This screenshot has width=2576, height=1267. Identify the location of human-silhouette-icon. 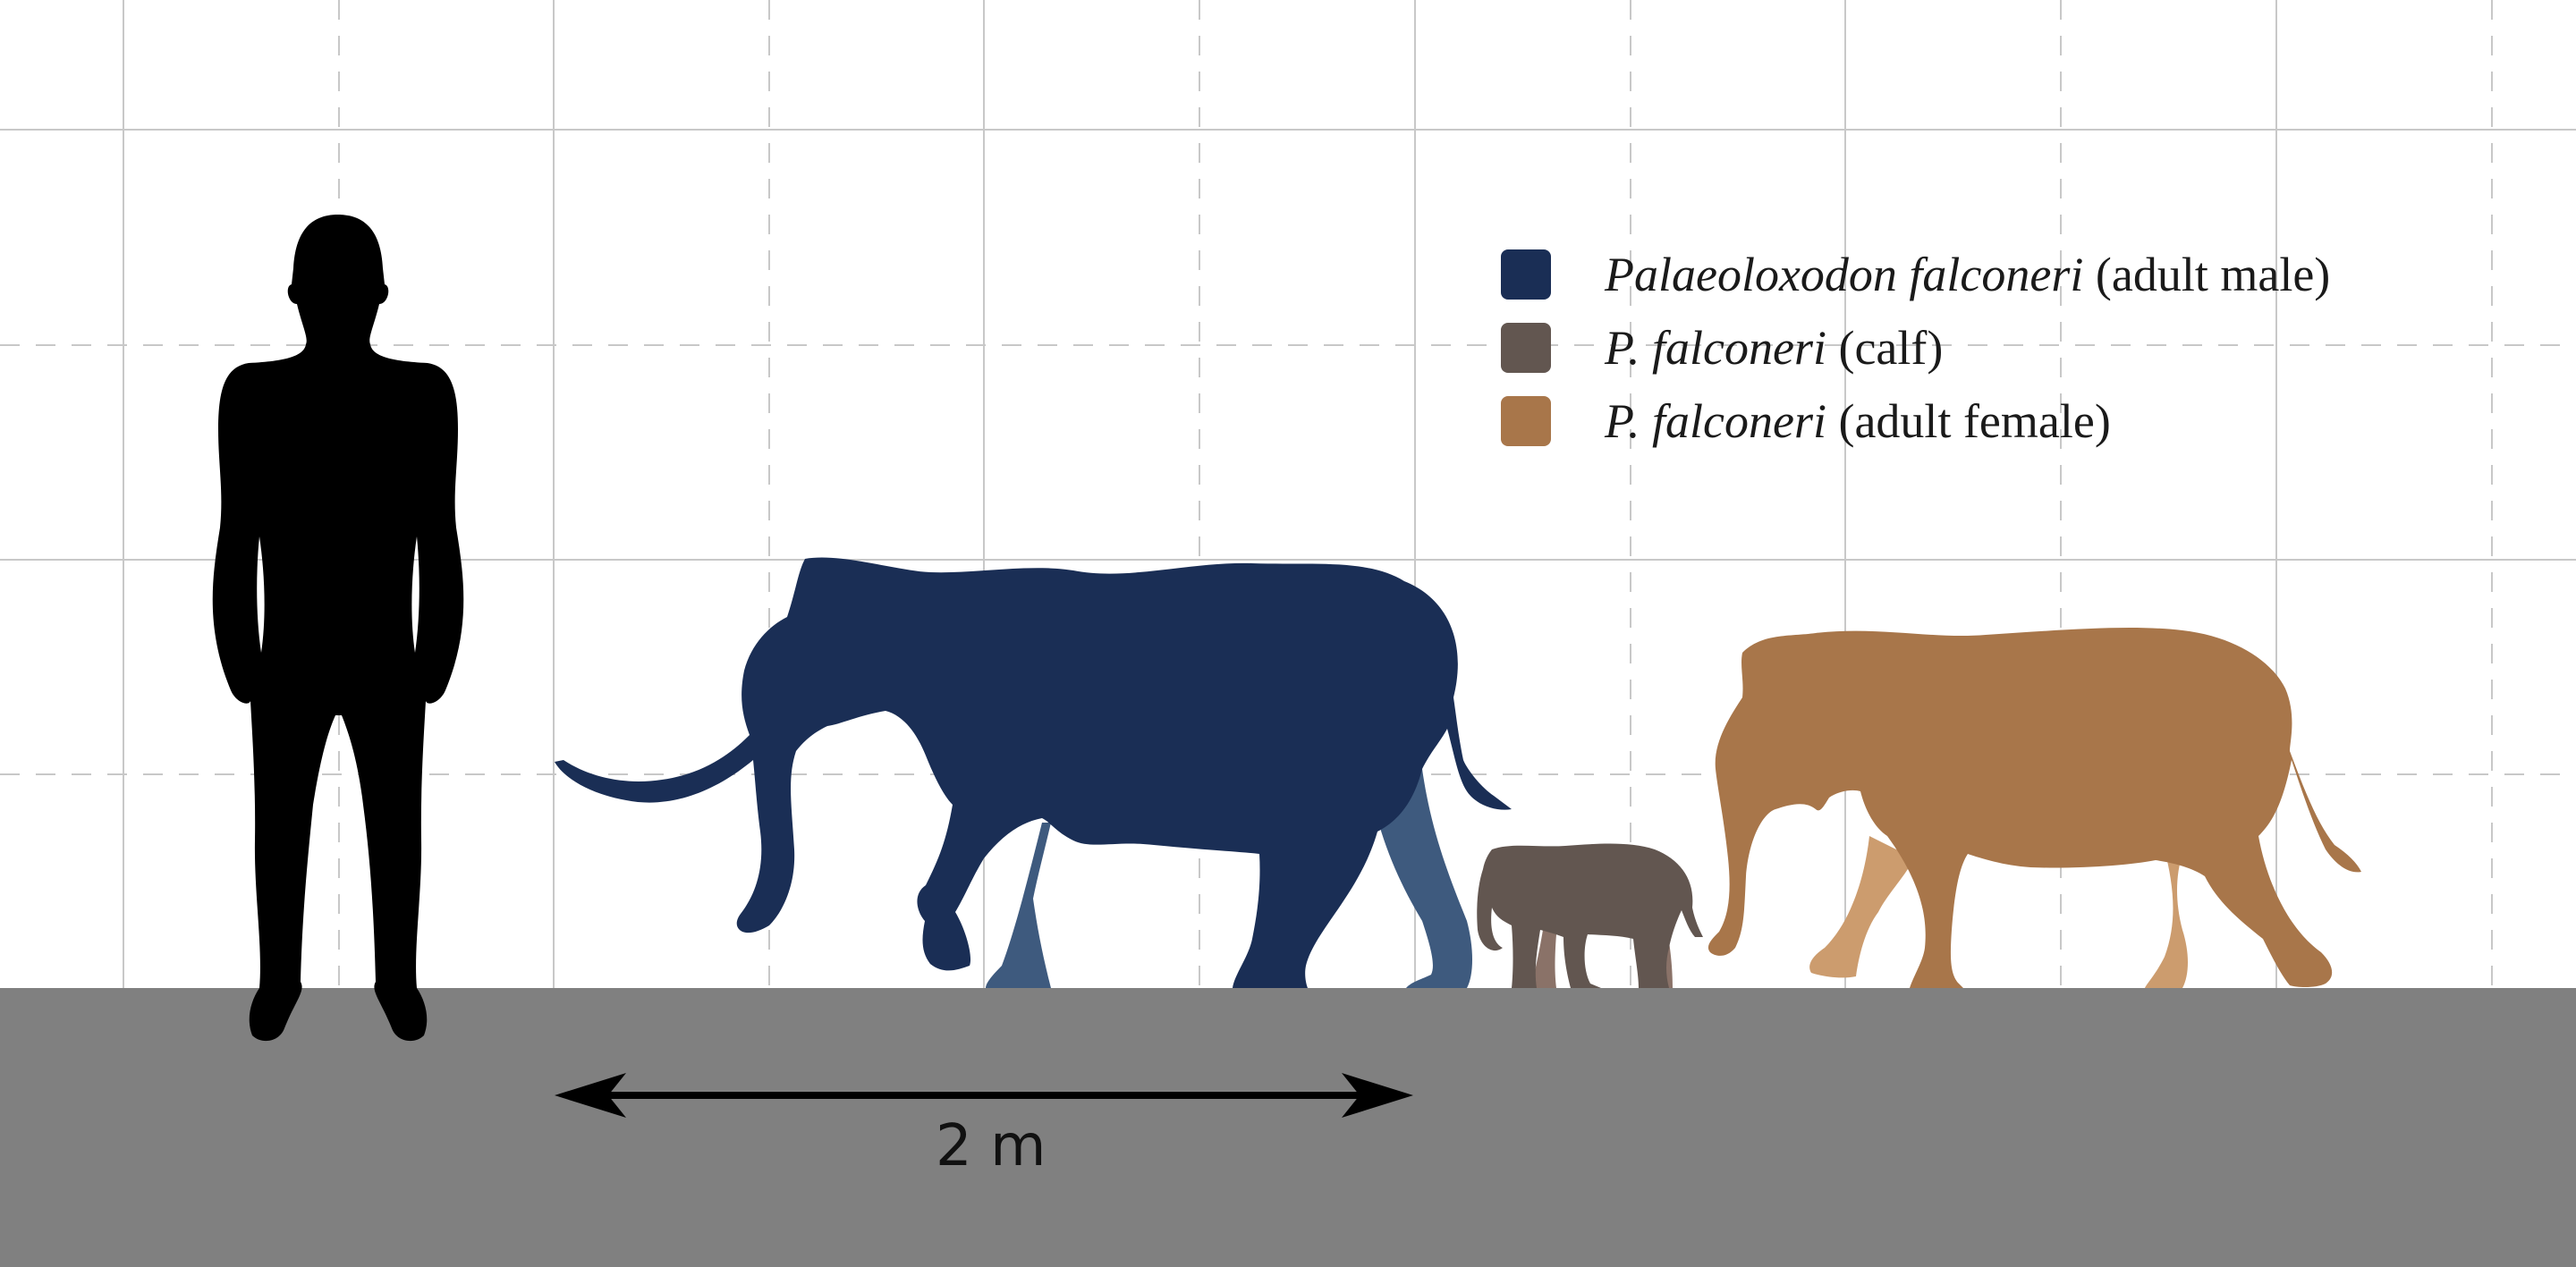
(338, 628).